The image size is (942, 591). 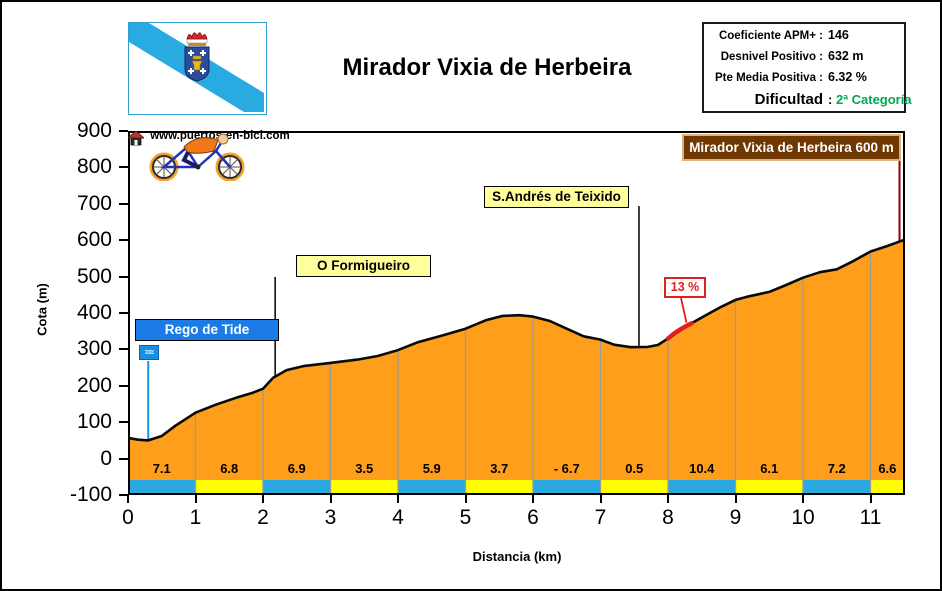 I want to click on annotation-mirador-summit: Mirador Vixia de Herbeira 600 m, so click(x=791, y=147).